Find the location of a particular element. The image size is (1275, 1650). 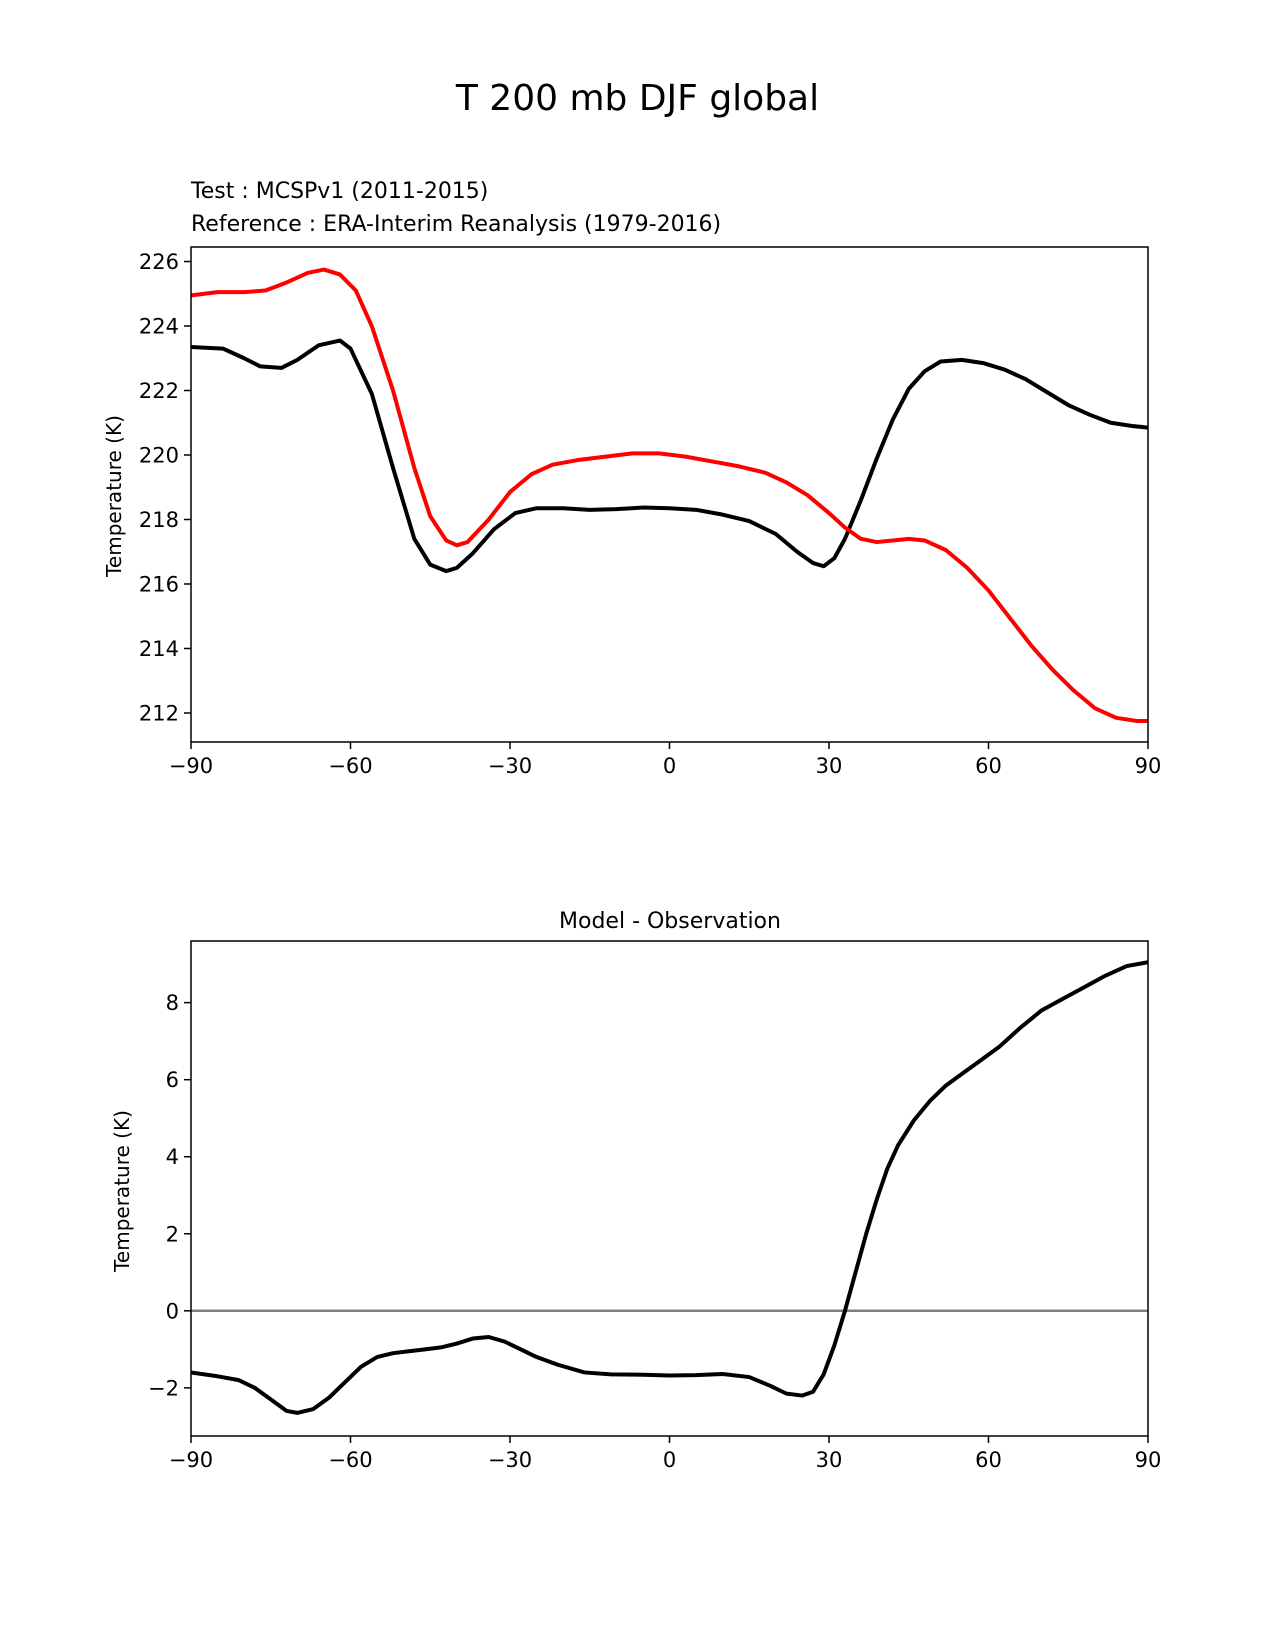

bottom-ytick-label: 2 is located at coordinates (172, 1234).